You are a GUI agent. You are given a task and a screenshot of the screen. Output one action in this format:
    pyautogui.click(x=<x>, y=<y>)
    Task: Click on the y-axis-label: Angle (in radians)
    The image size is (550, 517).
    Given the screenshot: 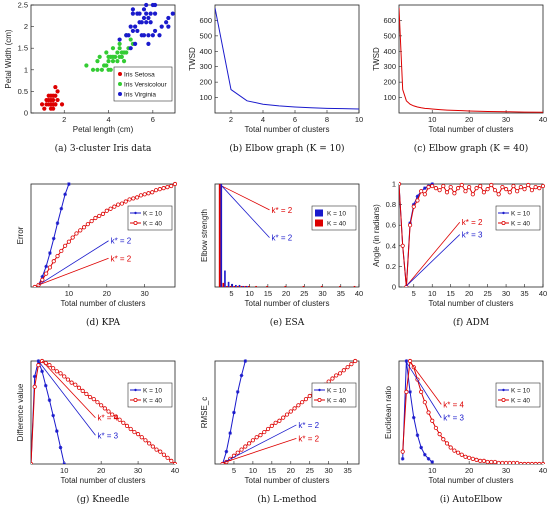 What is the action you would take?
    pyautogui.click(x=376, y=235)
    